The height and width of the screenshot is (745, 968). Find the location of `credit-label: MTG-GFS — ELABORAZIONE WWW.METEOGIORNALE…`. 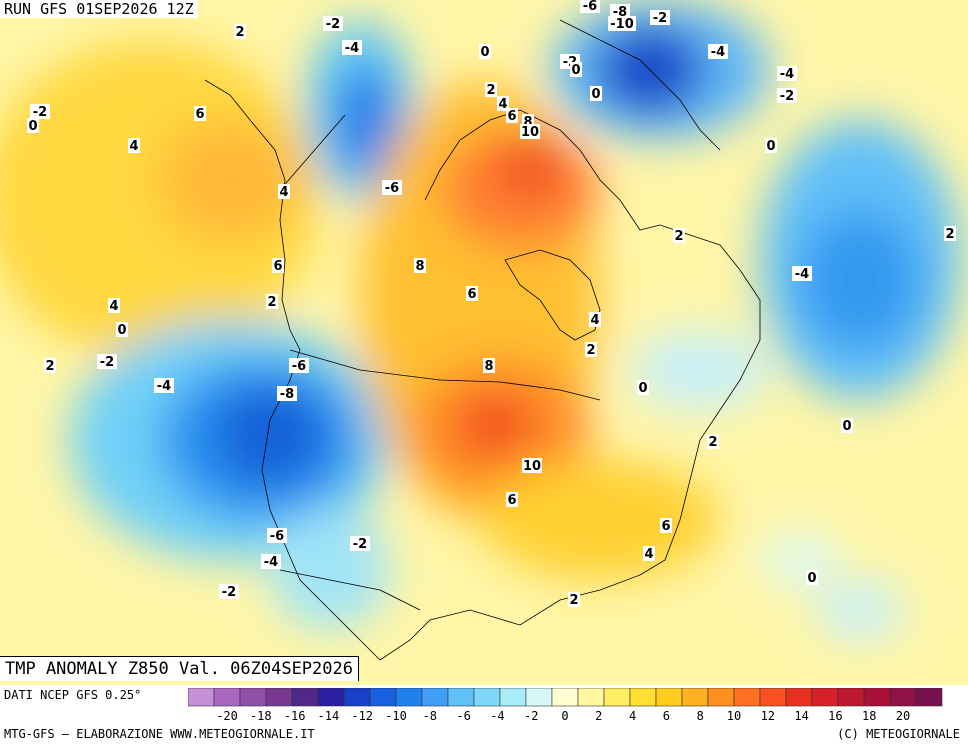

credit-label: MTG-GFS — ELABORAZIONE WWW.METEOGIORNALE… is located at coordinates (159, 734).